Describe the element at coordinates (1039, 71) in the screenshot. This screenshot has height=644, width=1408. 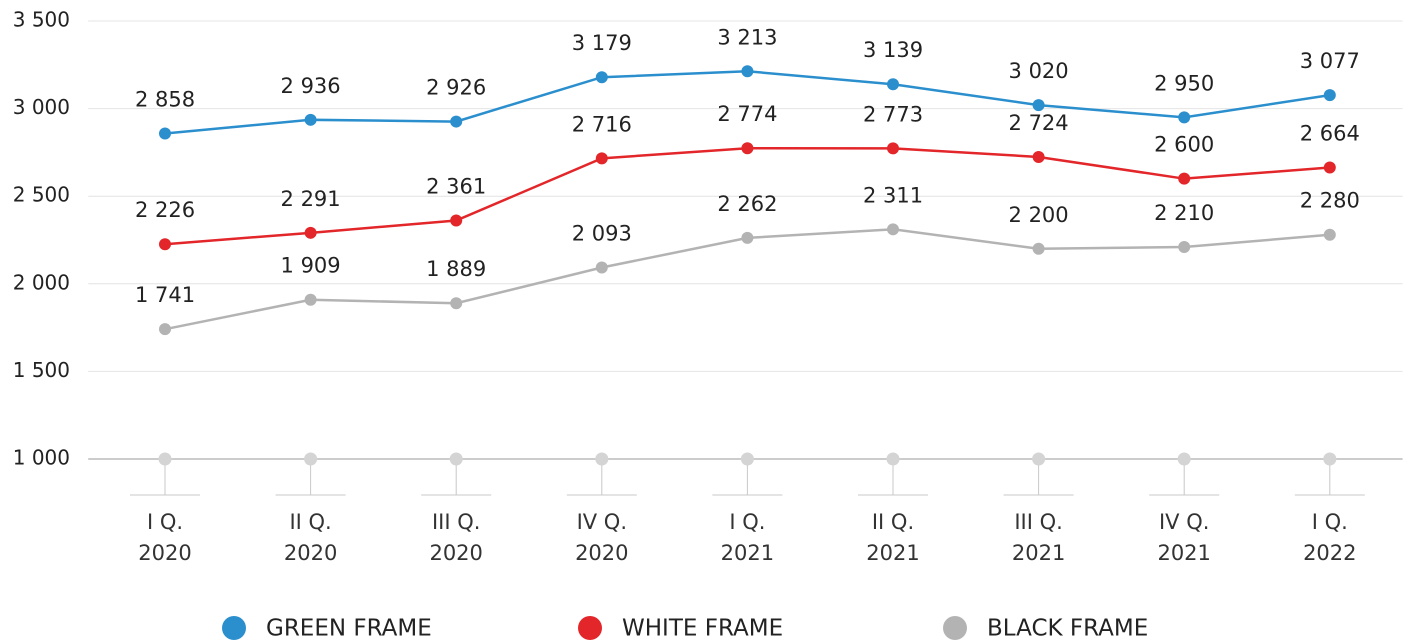
I see `data-label: 3 020` at that location.